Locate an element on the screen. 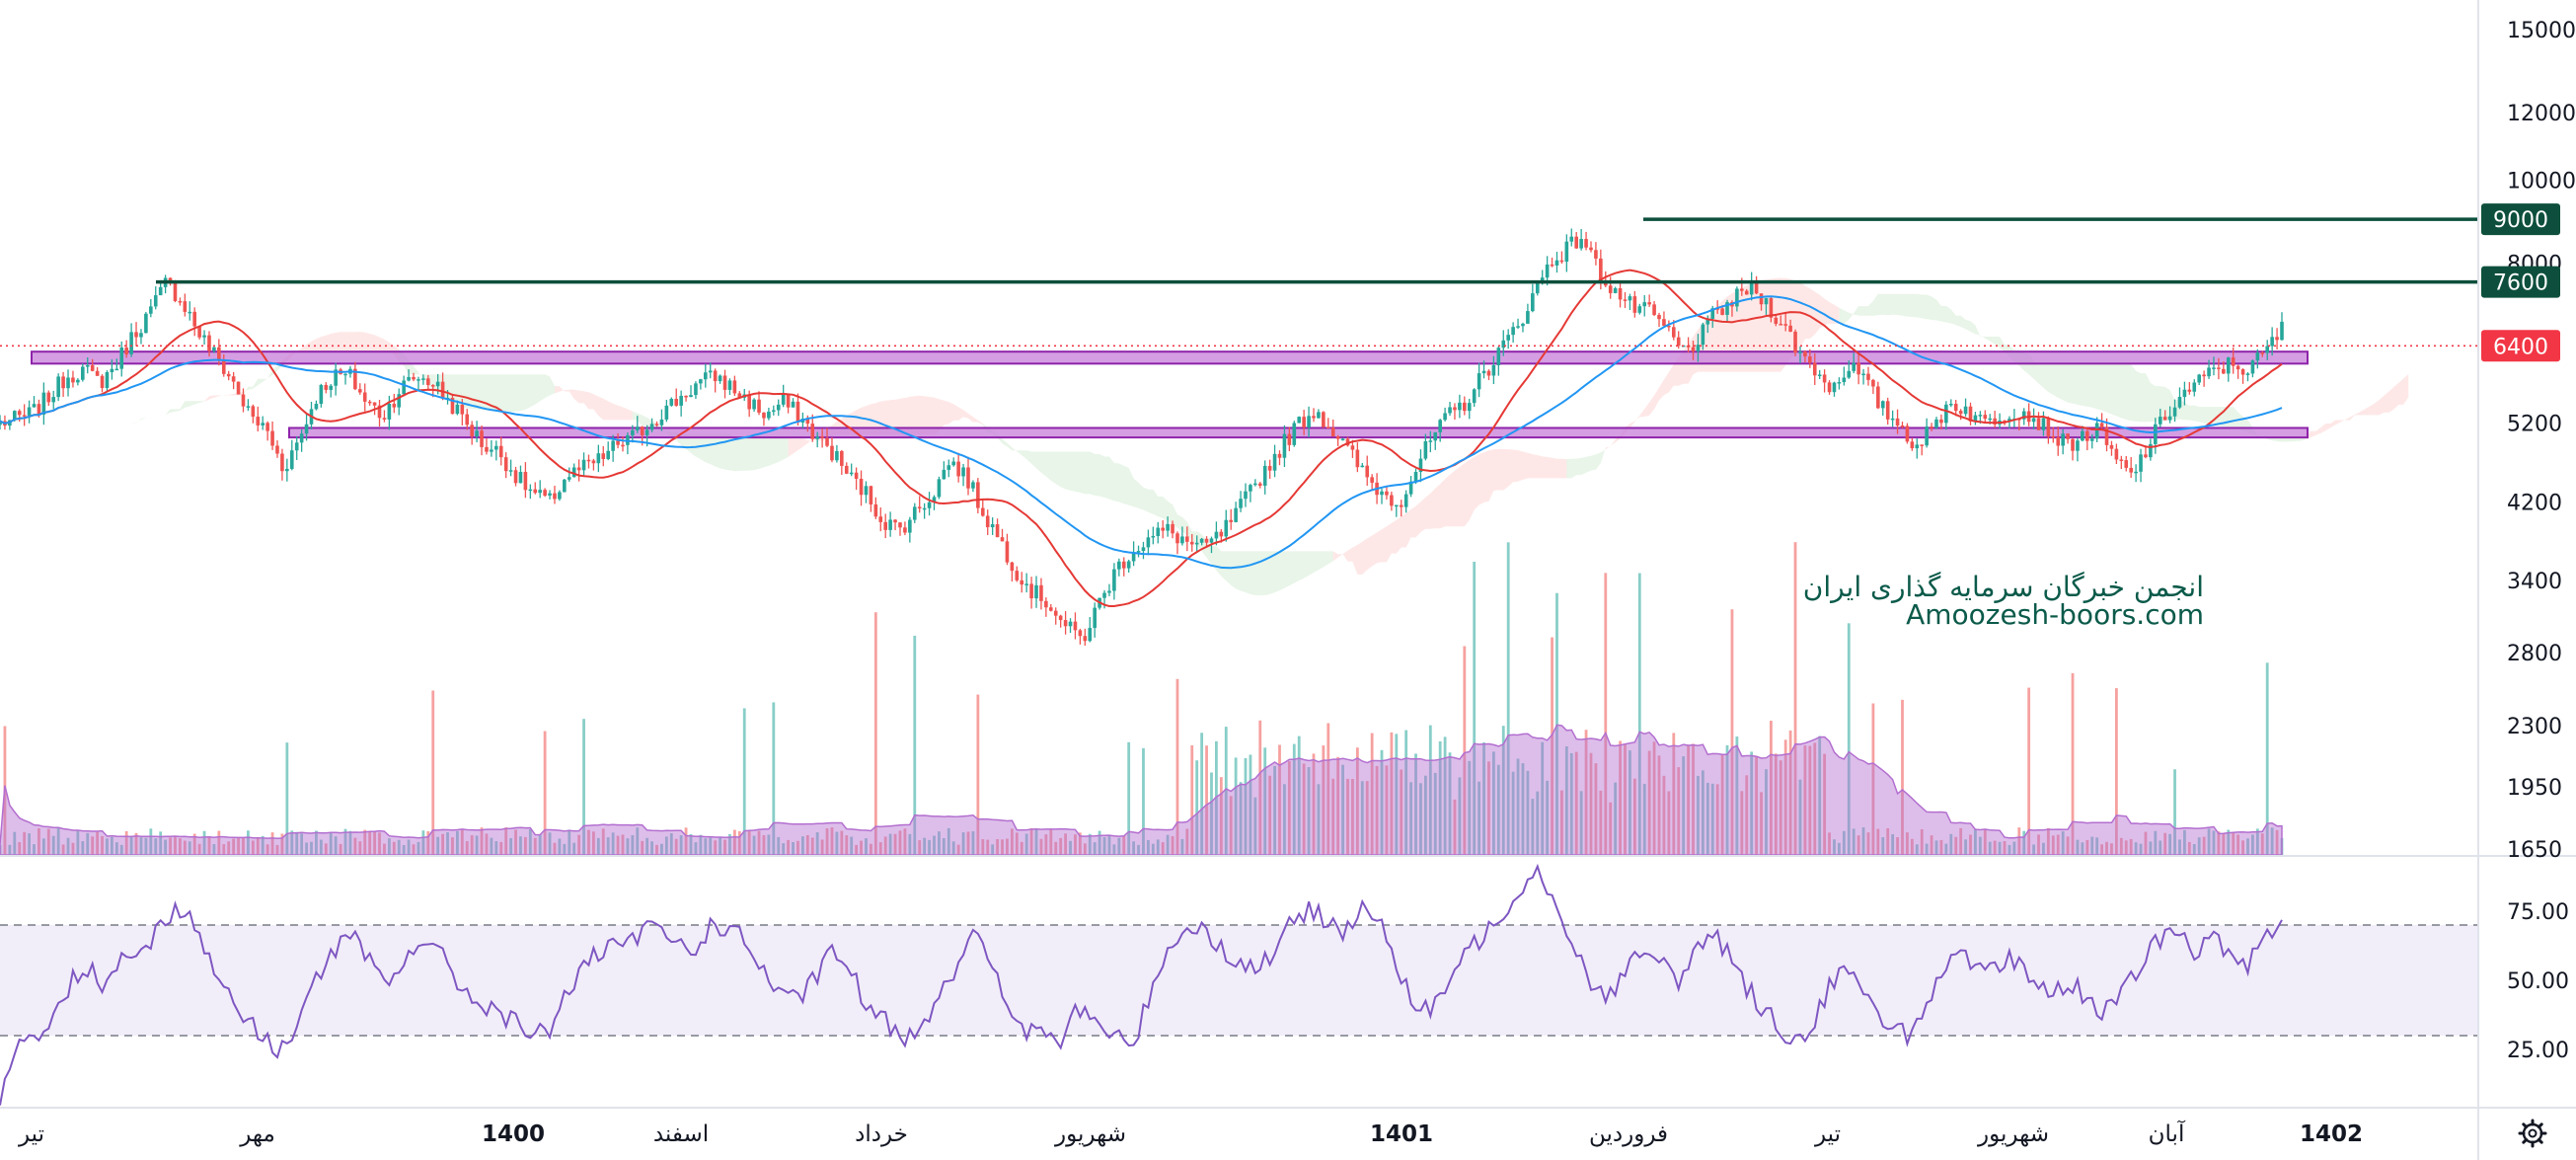 This screenshot has height=1160, width=2576. horizontal-lines is located at coordinates (1239, 282).